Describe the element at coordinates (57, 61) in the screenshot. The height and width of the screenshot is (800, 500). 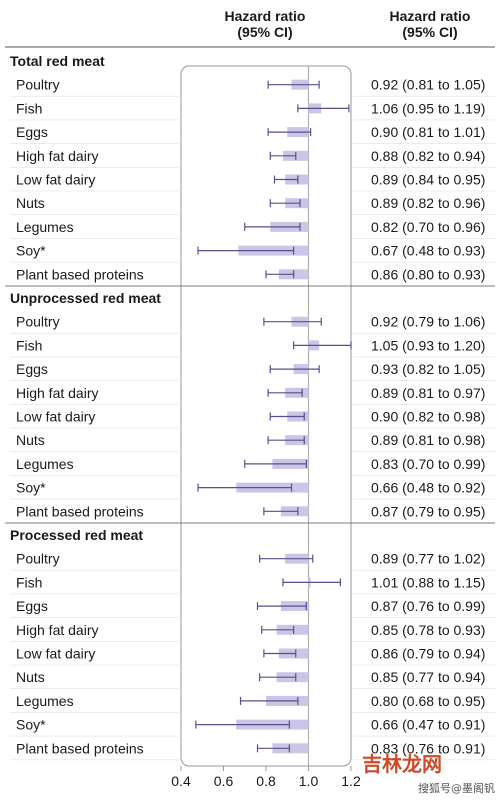
I see `group-label: Total red meat` at that location.